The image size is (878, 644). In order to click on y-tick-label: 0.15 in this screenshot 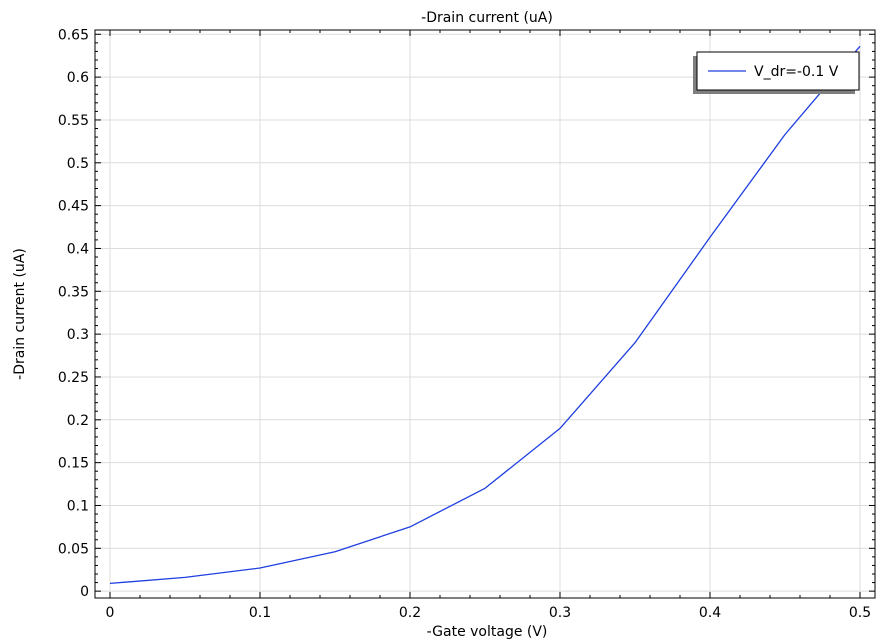, I will do `click(73, 464)`.